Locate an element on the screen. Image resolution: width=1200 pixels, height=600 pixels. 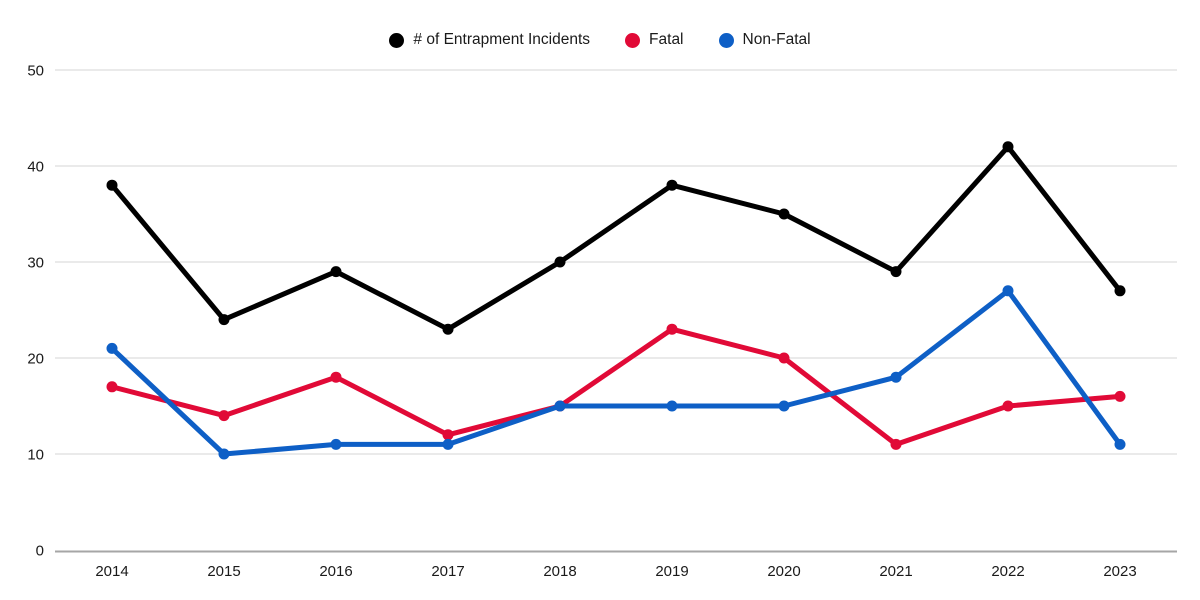
data-point-2-2015 is located at coordinates (224, 454).